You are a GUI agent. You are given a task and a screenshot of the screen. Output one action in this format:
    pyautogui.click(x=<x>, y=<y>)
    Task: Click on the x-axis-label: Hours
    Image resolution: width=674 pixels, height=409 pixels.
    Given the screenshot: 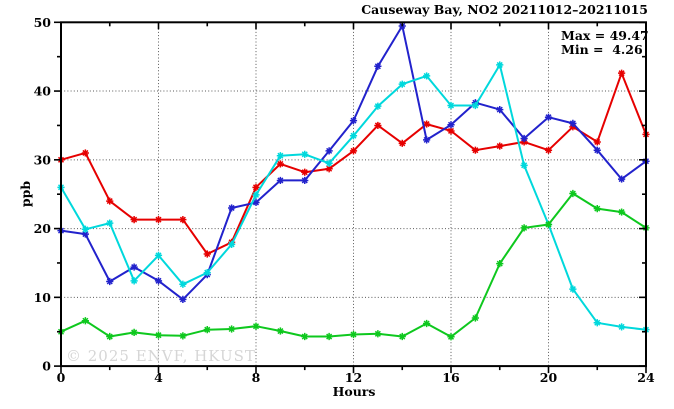 What is the action you would take?
    pyautogui.click(x=354, y=391)
    